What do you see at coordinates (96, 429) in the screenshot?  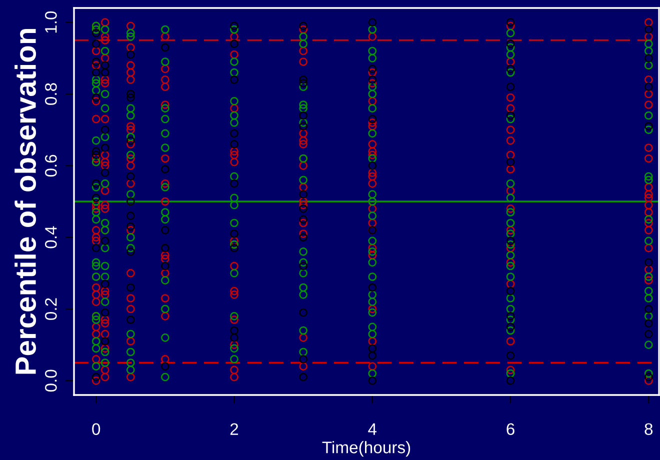 I see `x-tick-label: 0` at bounding box center [96, 429].